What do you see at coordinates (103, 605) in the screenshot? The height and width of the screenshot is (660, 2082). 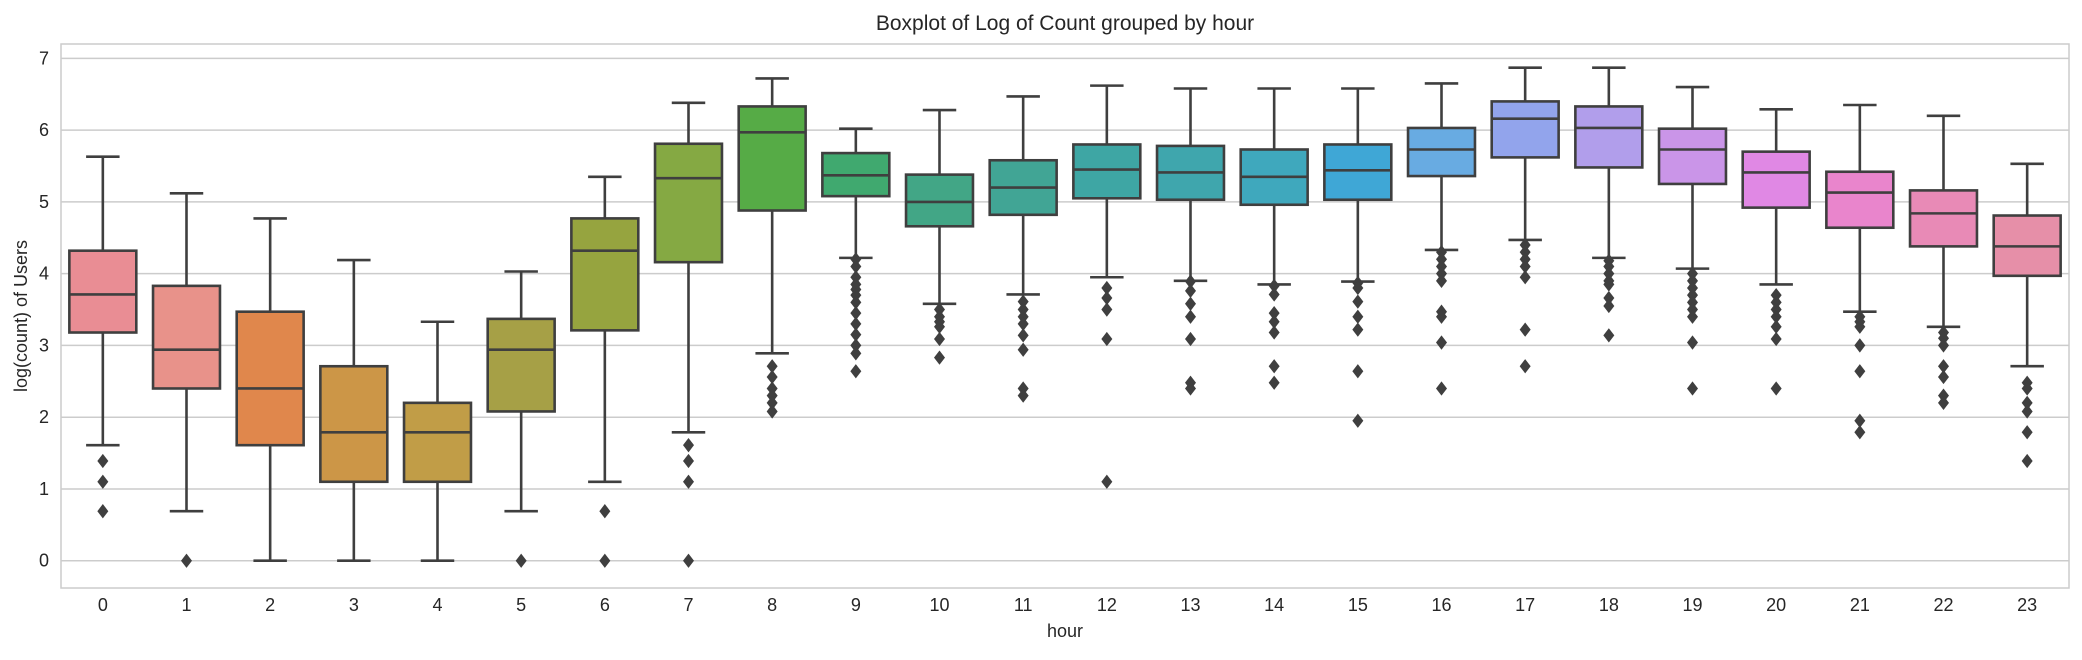 I see `x-tick-label: 0` at bounding box center [103, 605].